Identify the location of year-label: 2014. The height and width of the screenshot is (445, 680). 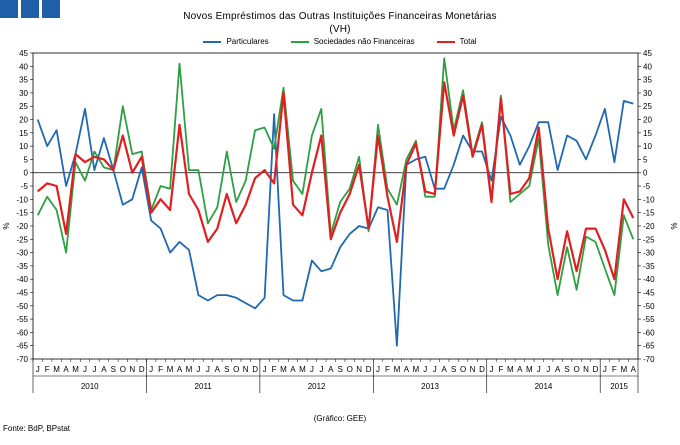
(544, 386).